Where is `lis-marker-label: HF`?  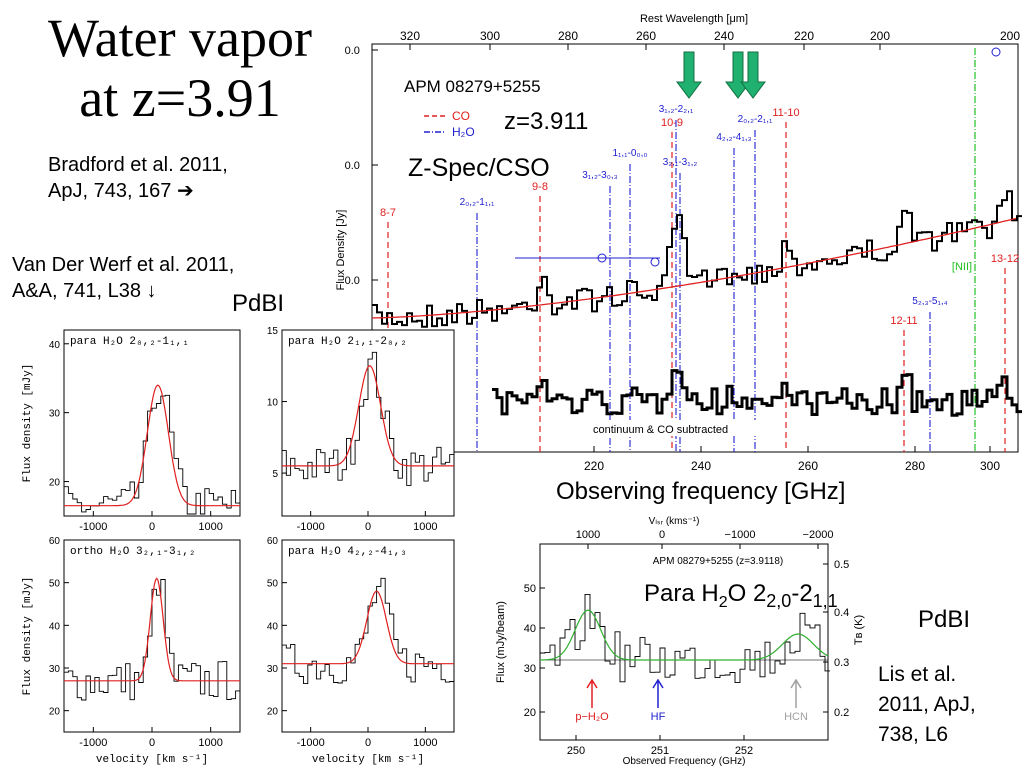
lis-marker-label: HF is located at coordinates (658, 717).